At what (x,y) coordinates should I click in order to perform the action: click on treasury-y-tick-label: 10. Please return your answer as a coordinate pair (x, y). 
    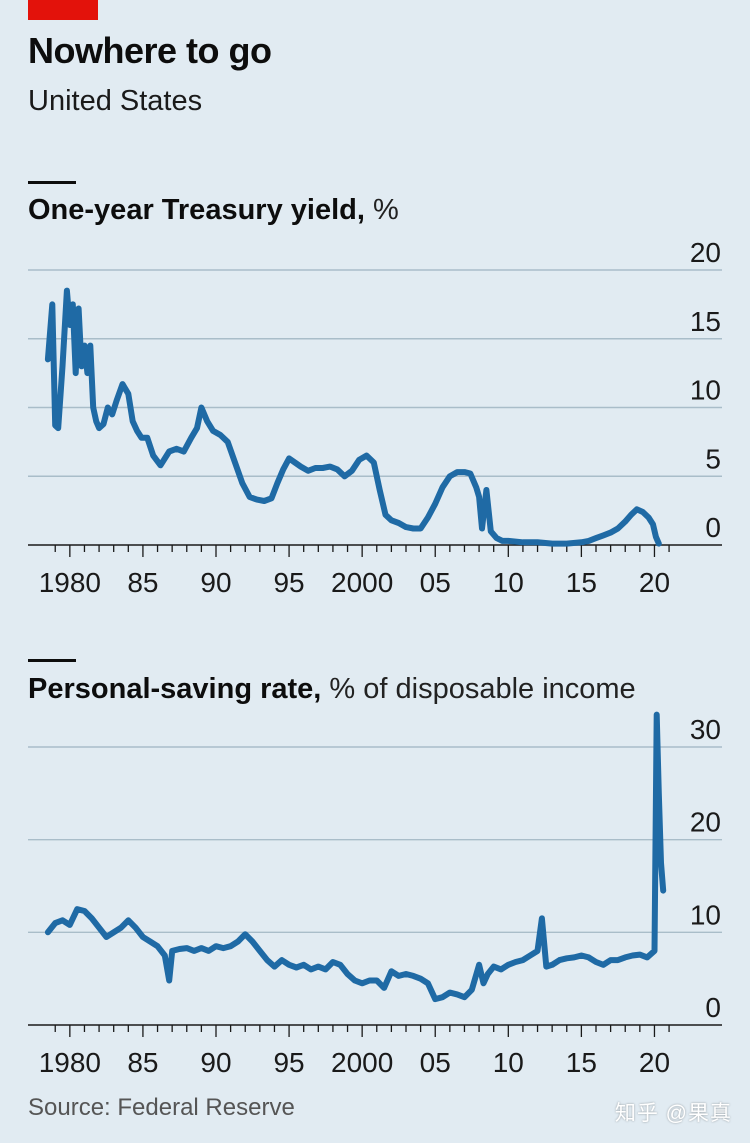
    Looking at the image, I should click on (705, 390).